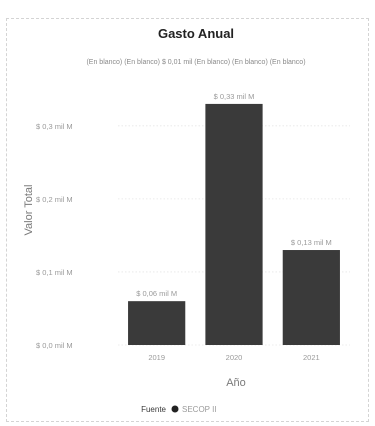 The height and width of the screenshot is (426, 375). Describe the element at coordinates (156, 293) in the screenshot. I see `data-label-2019: $ 0,06 mil M` at that location.